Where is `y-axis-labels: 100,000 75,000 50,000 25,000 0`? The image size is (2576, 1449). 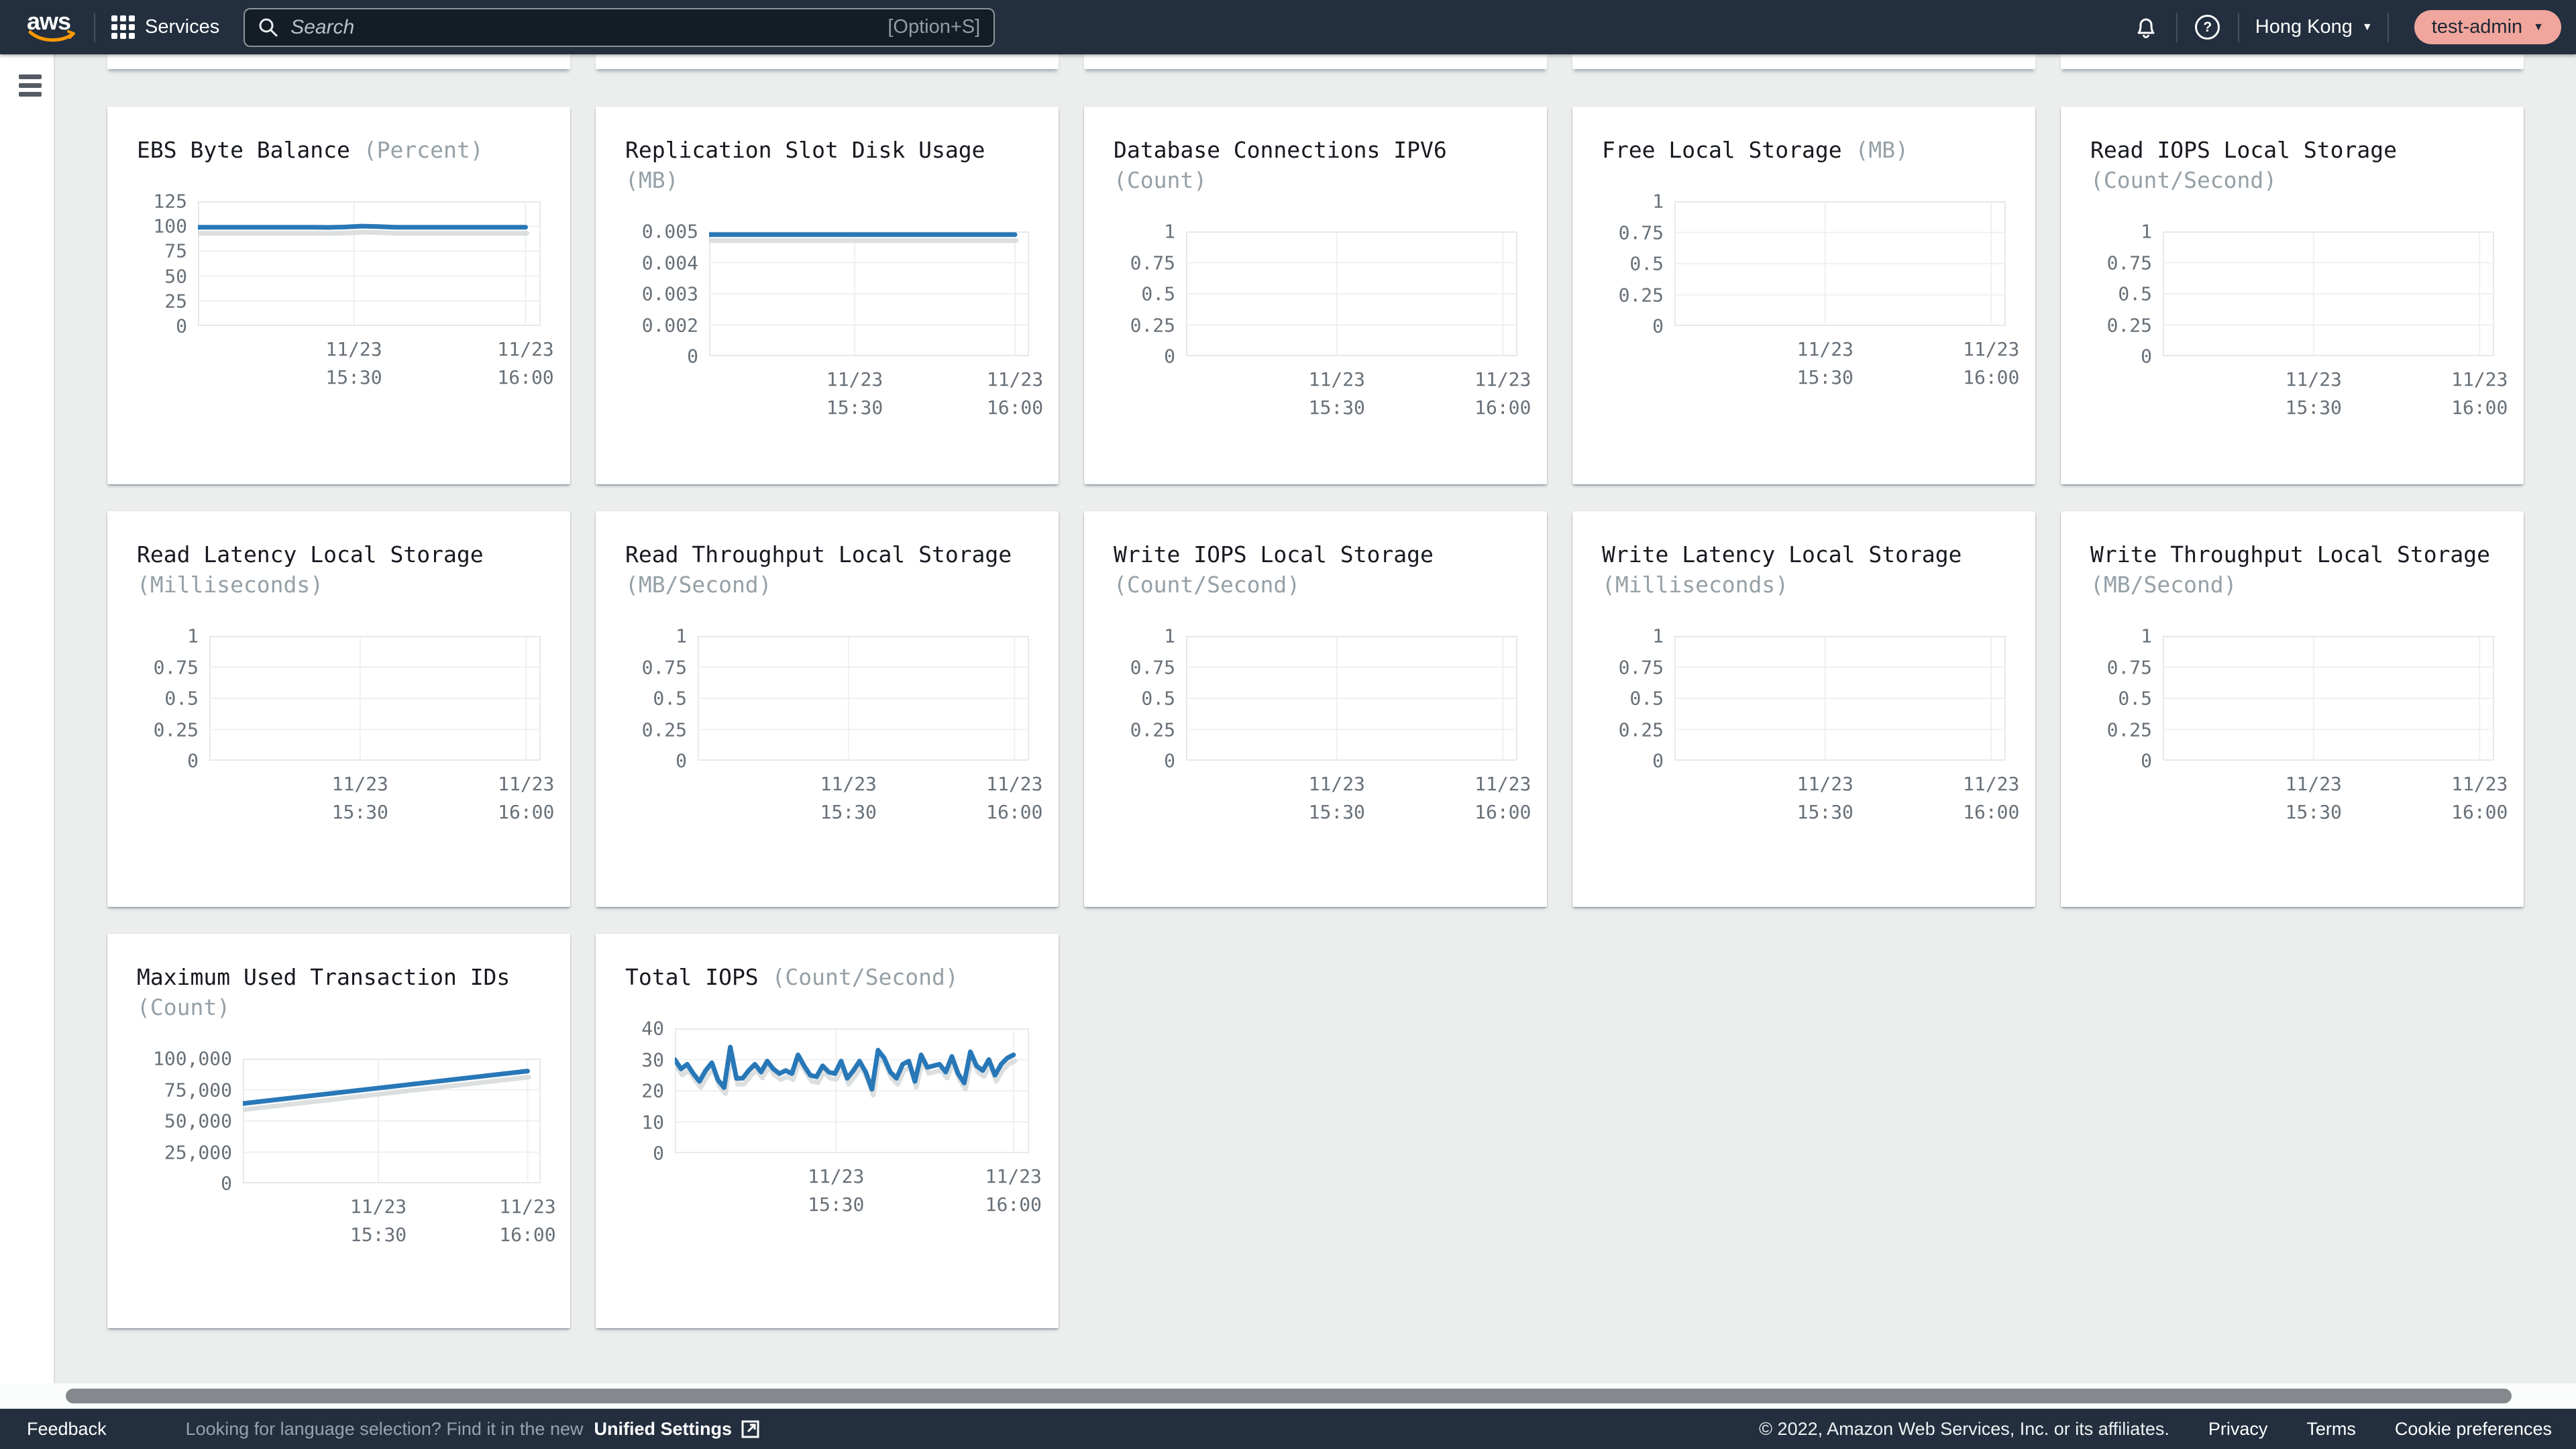 y-axis-labels: 100,000 75,000 50,000 25,000 0 is located at coordinates (190, 1121).